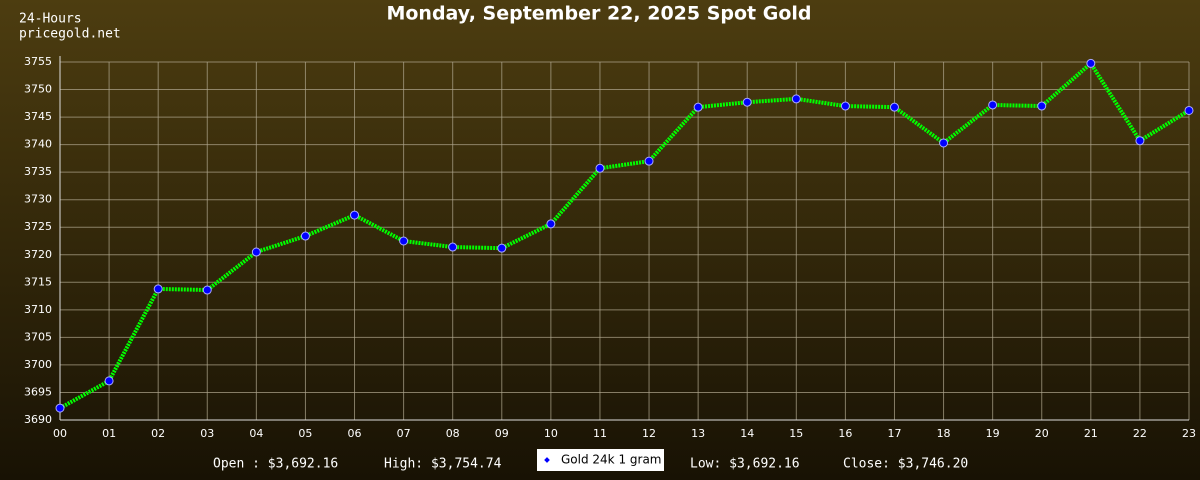 The image size is (1200, 480). What do you see at coordinates (60, 433) in the screenshot?
I see `x-tick-label: 00` at bounding box center [60, 433].